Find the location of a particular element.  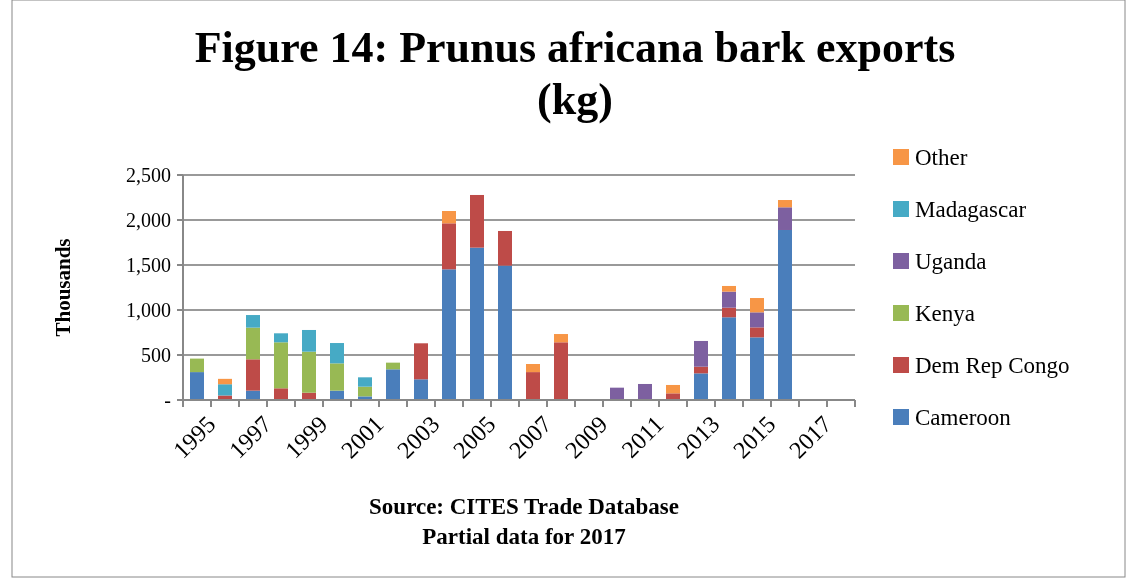

legend-label: Cameroon is located at coordinates (963, 418).